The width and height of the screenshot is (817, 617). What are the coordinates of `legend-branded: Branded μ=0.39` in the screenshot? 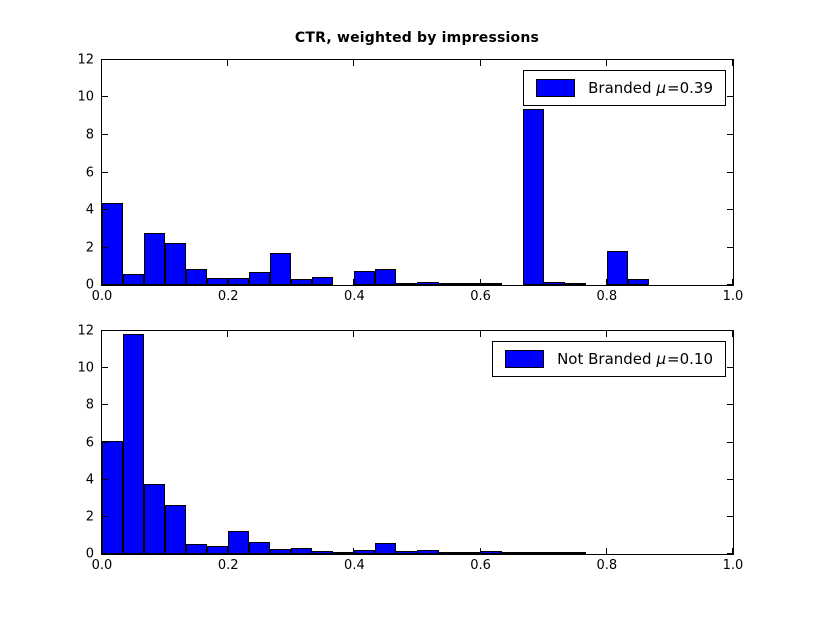 It's located at (624, 88).